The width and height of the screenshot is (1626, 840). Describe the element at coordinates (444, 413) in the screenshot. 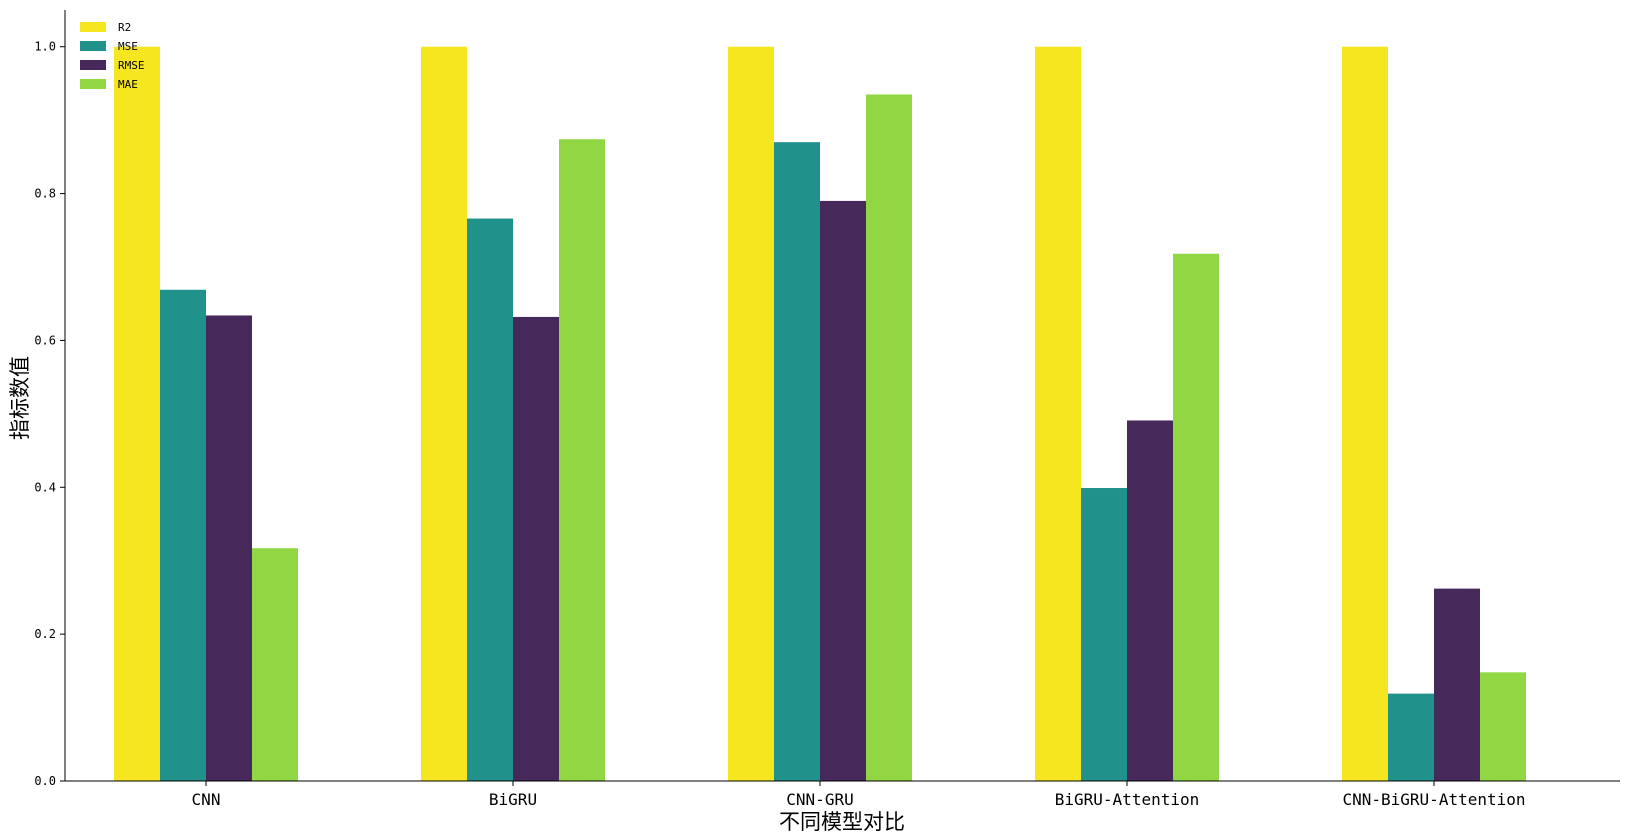

I see `bar-r2-bigru` at that location.